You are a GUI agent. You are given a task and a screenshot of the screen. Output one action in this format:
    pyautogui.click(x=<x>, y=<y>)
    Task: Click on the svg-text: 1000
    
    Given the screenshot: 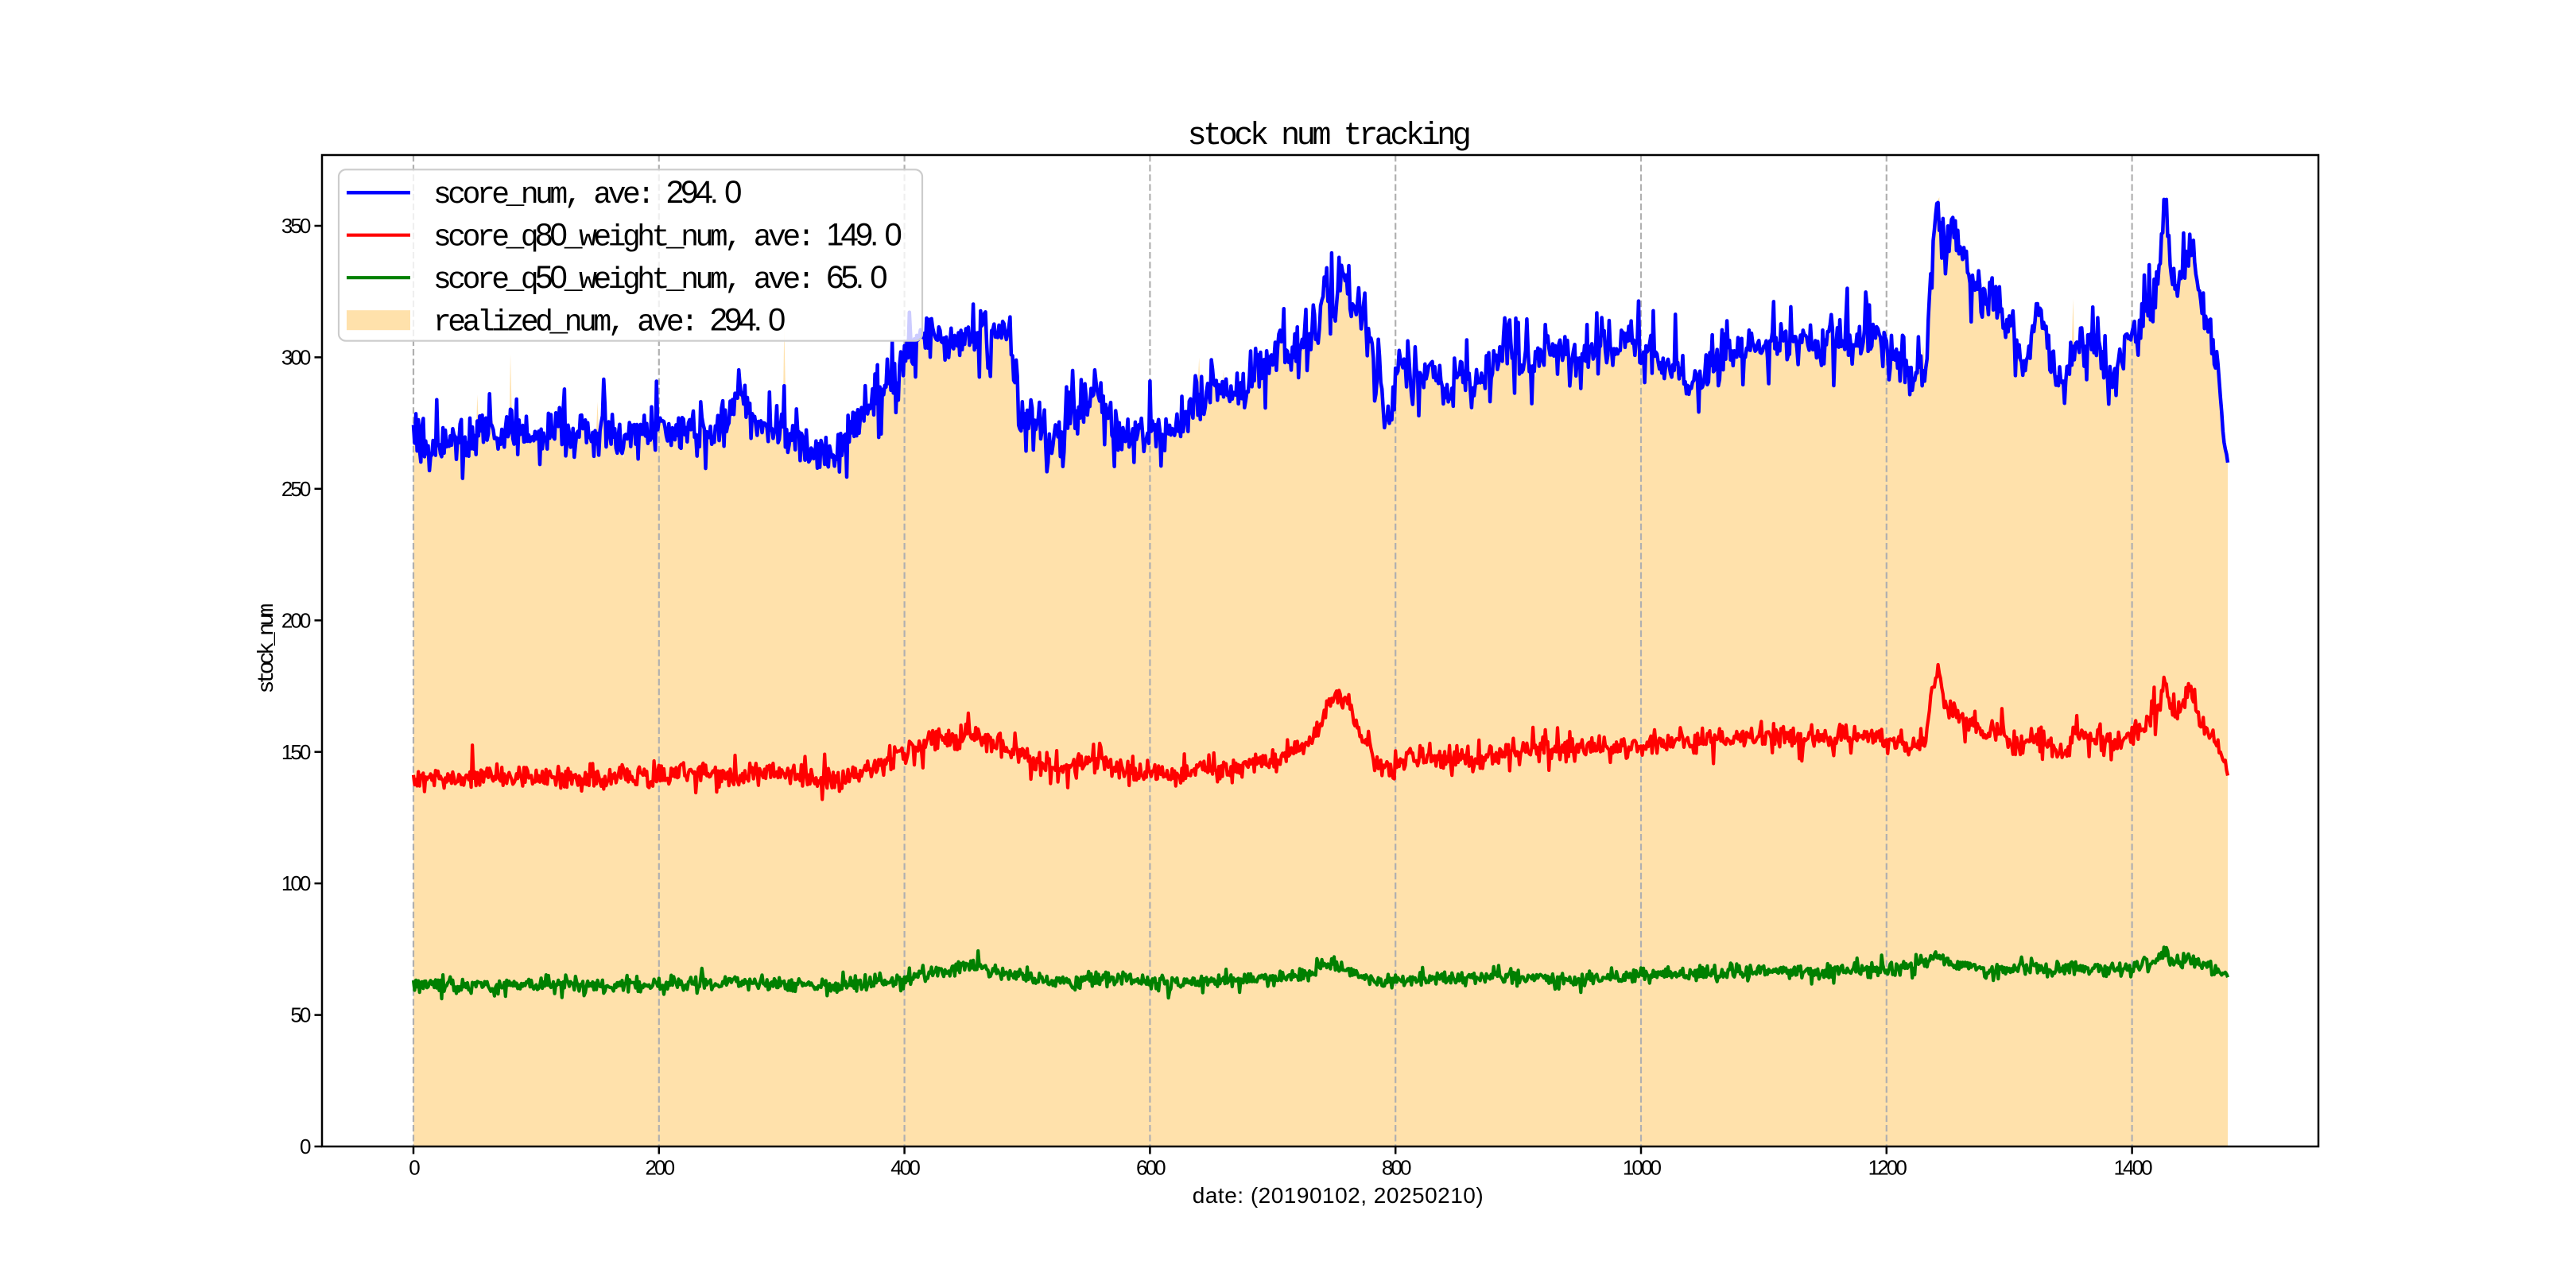 What is the action you would take?
    pyautogui.click(x=1643, y=1167)
    